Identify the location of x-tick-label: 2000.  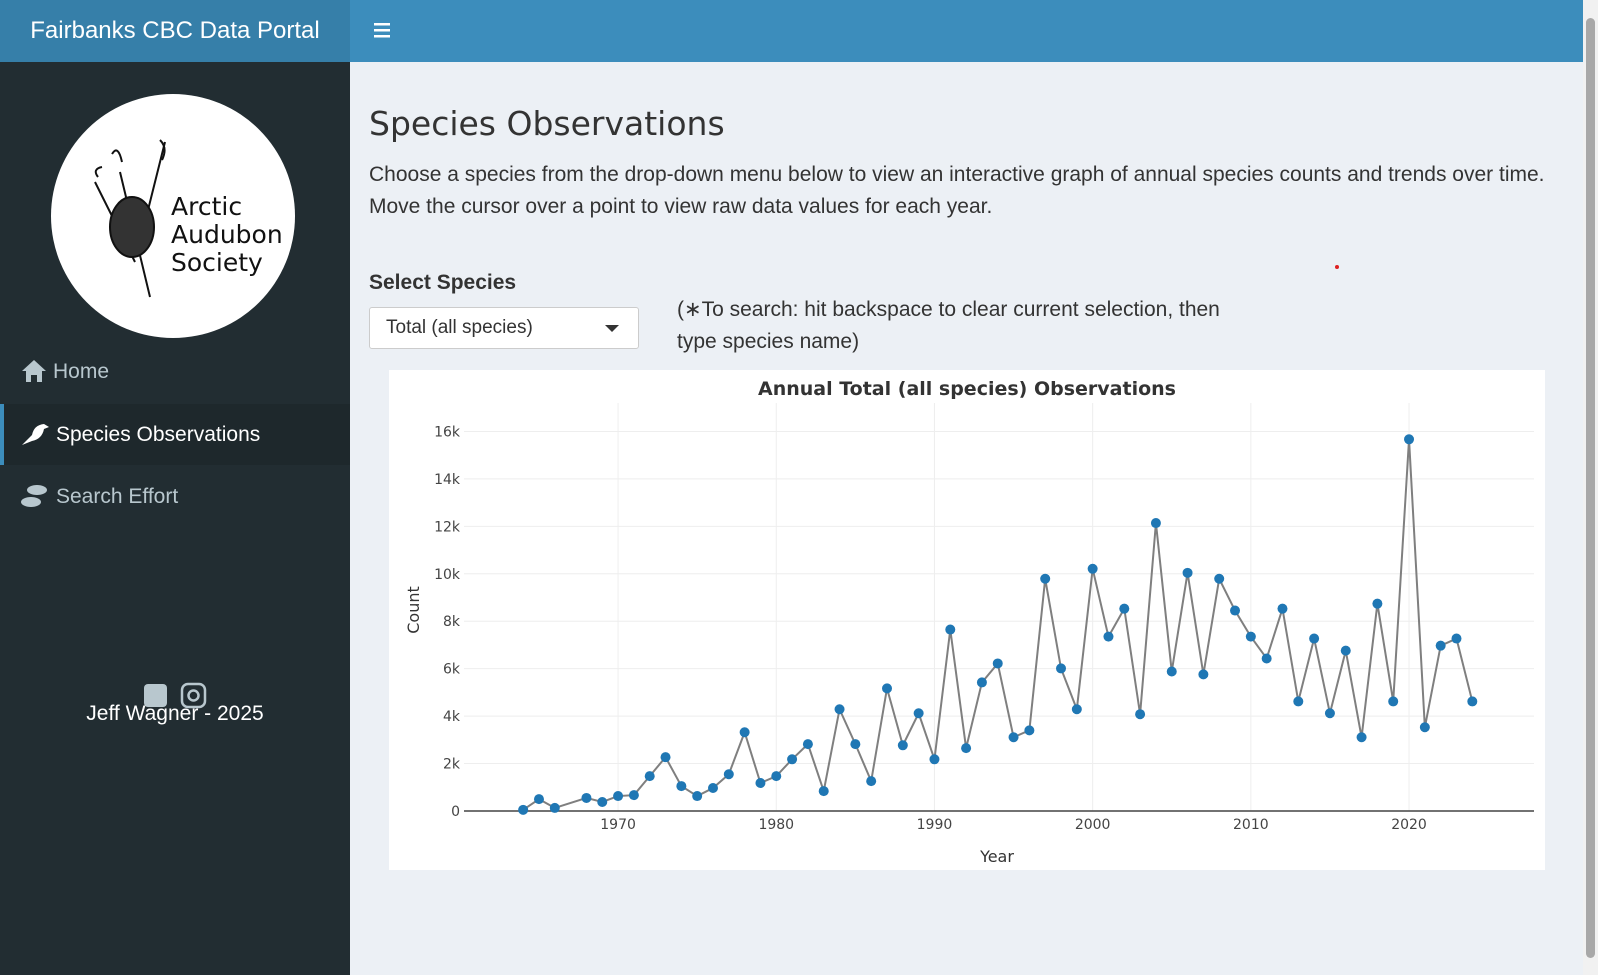
(1093, 825).